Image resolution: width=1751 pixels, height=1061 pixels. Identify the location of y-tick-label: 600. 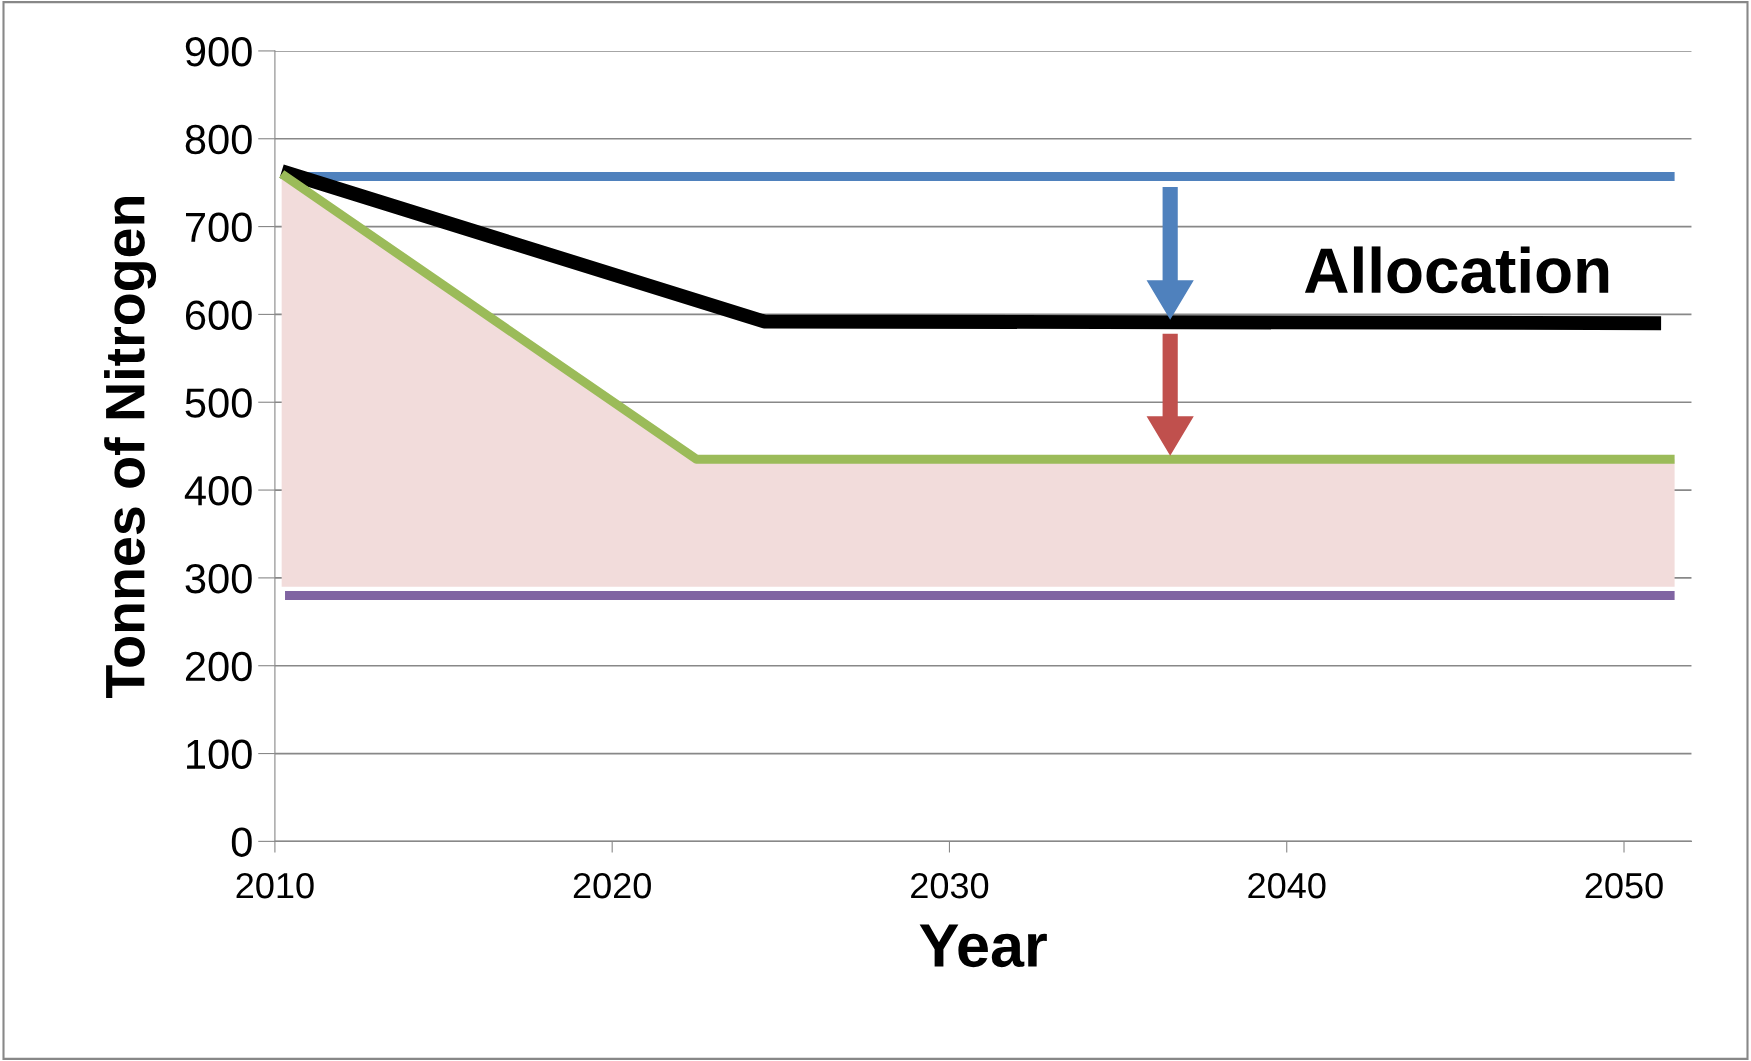
(218, 315).